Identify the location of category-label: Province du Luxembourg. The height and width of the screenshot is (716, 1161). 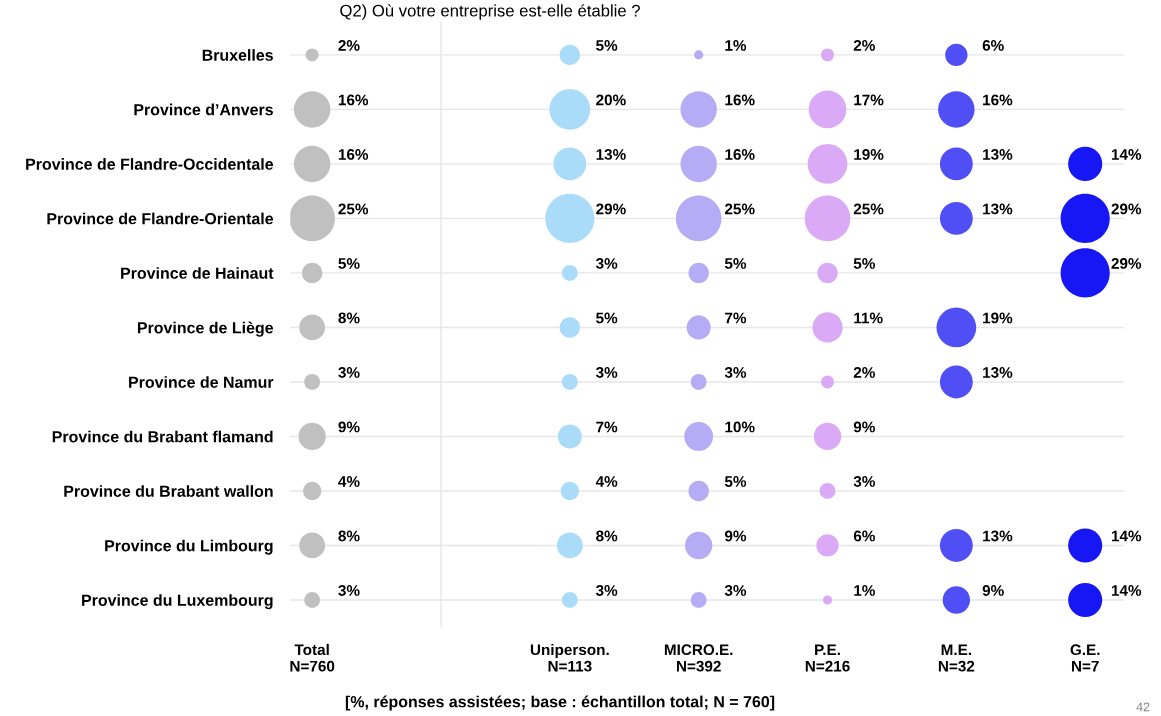
(177, 602).